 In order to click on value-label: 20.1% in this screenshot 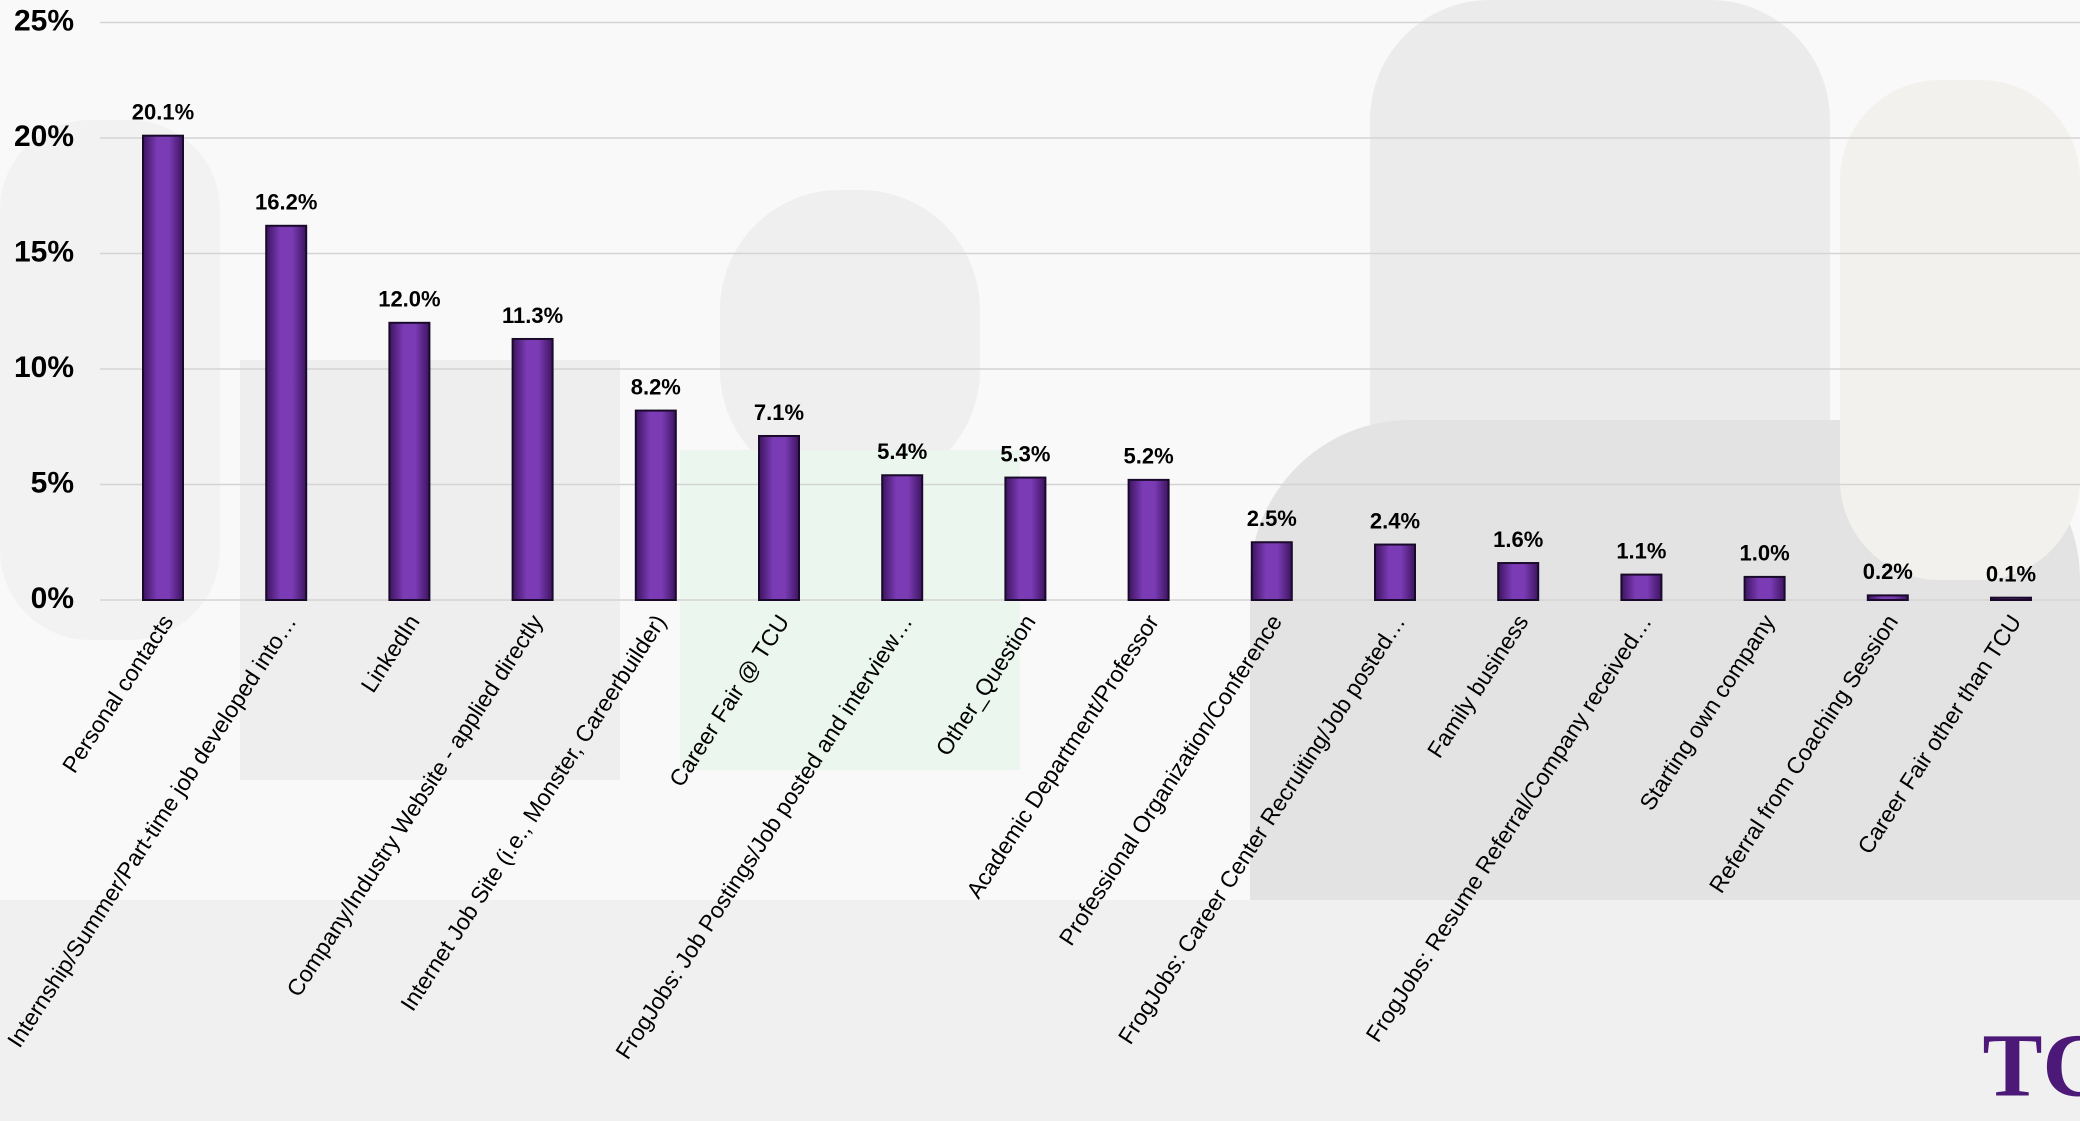, I will do `click(163, 112)`.